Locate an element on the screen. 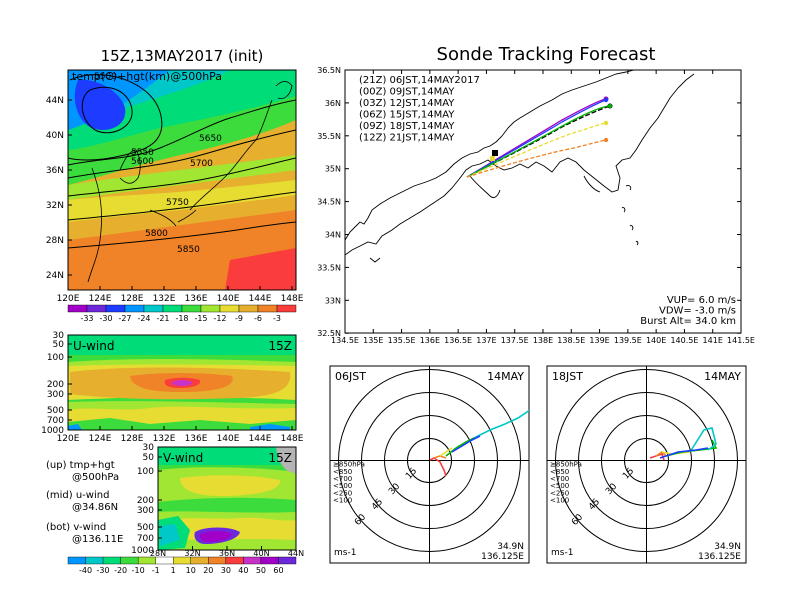  colorbar-top-label: -33 is located at coordinates (86, 318).